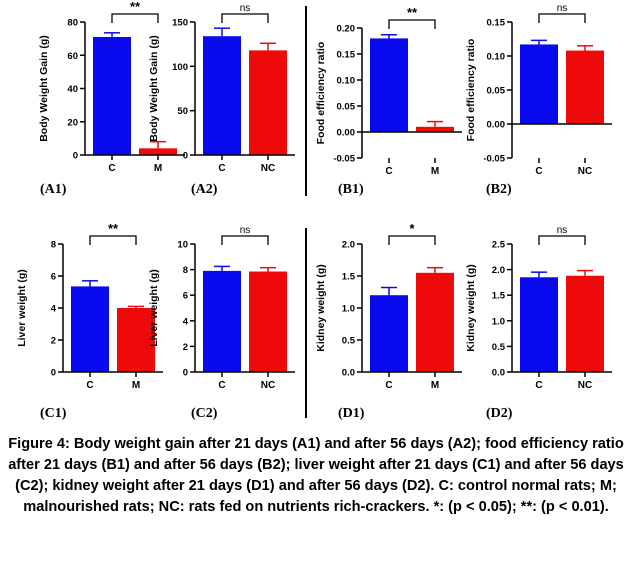 This screenshot has width=632, height=563. Describe the element at coordinates (494, 159) in the screenshot. I see `y-tick-label-b2: -0.05` at that location.